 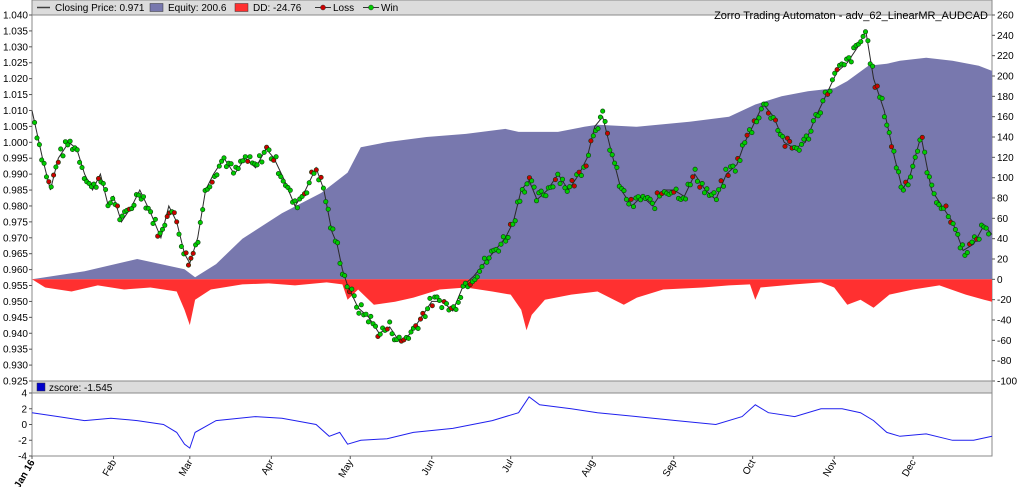 What do you see at coordinates (24, 425) in the screenshot?
I see `zscore-tick-label: 0` at bounding box center [24, 425].